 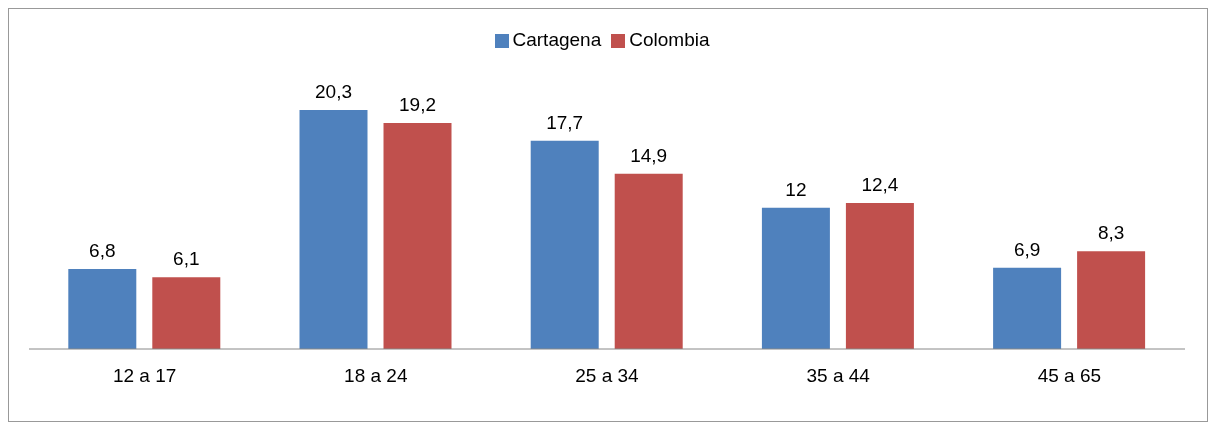 What do you see at coordinates (669, 39) in the screenshot?
I see `legend-label: Colombia` at bounding box center [669, 39].